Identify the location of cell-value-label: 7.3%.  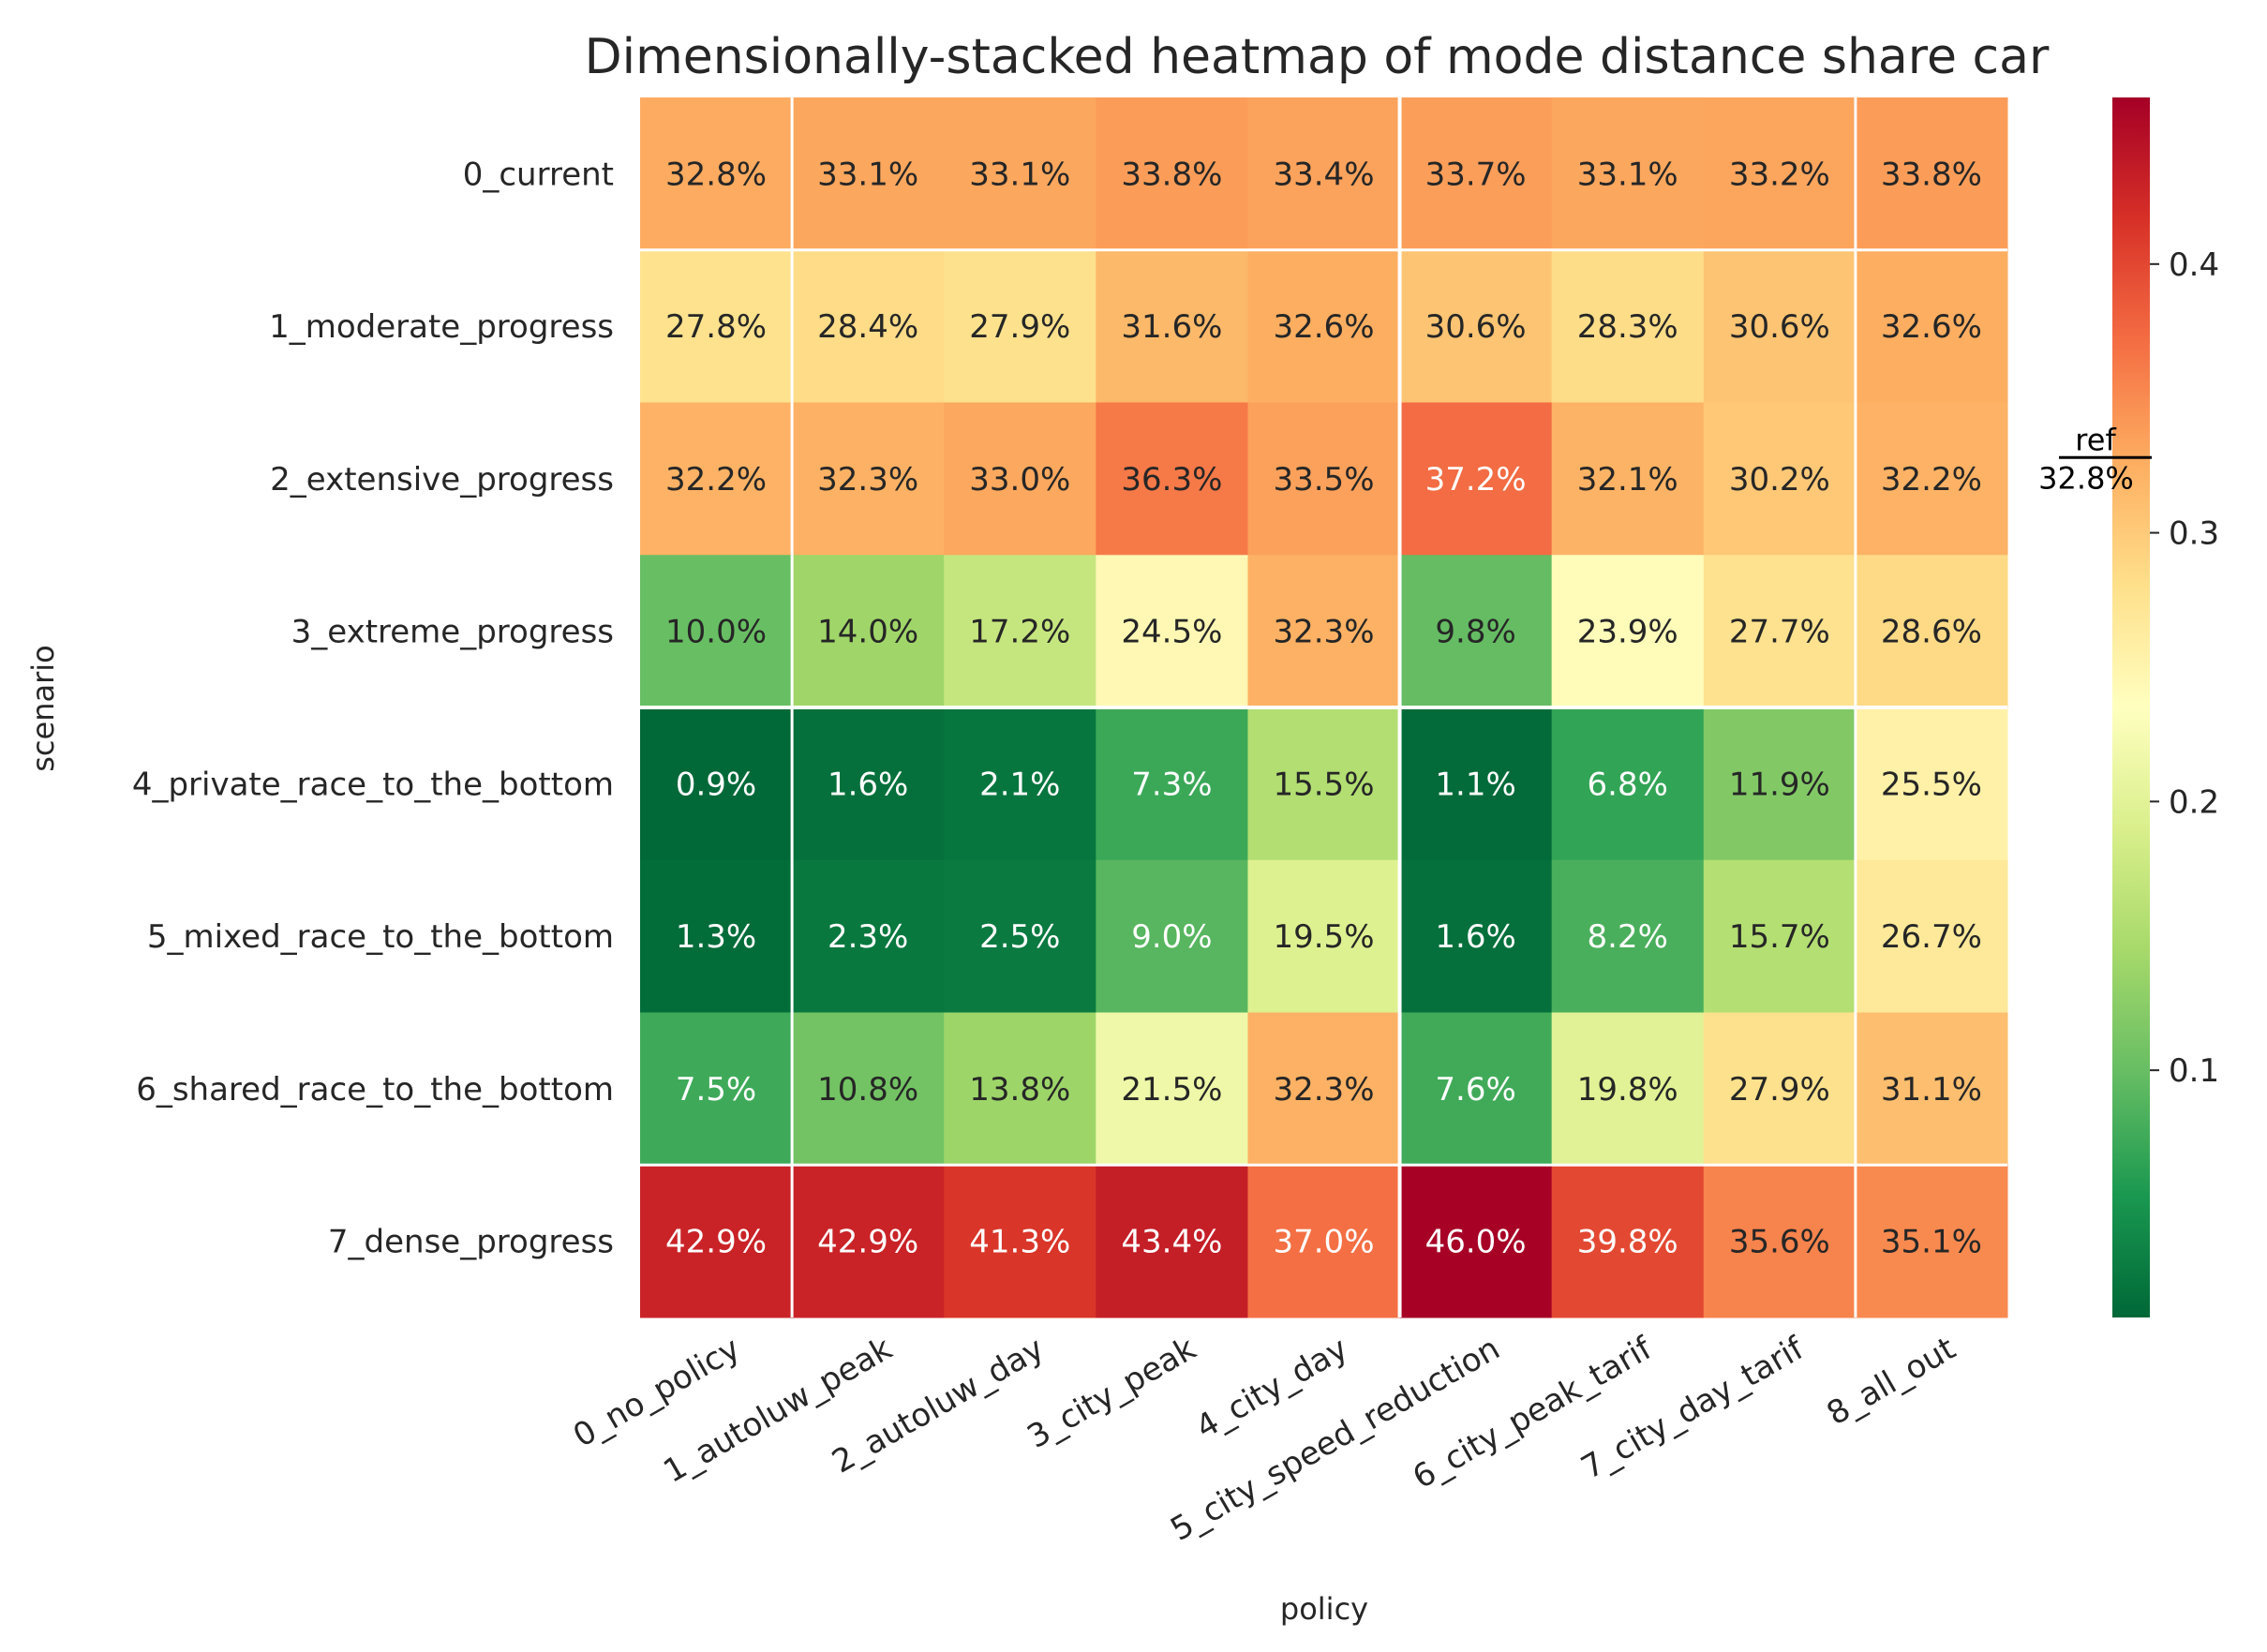
(1171, 784).